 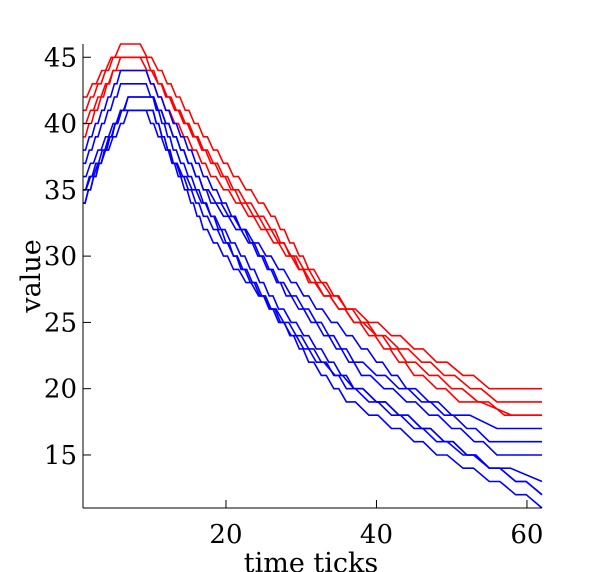 What do you see at coordinates (60, 323) in the screenshot?
I see `y-tick-label-25: 25` at bounding box center [60, 323].